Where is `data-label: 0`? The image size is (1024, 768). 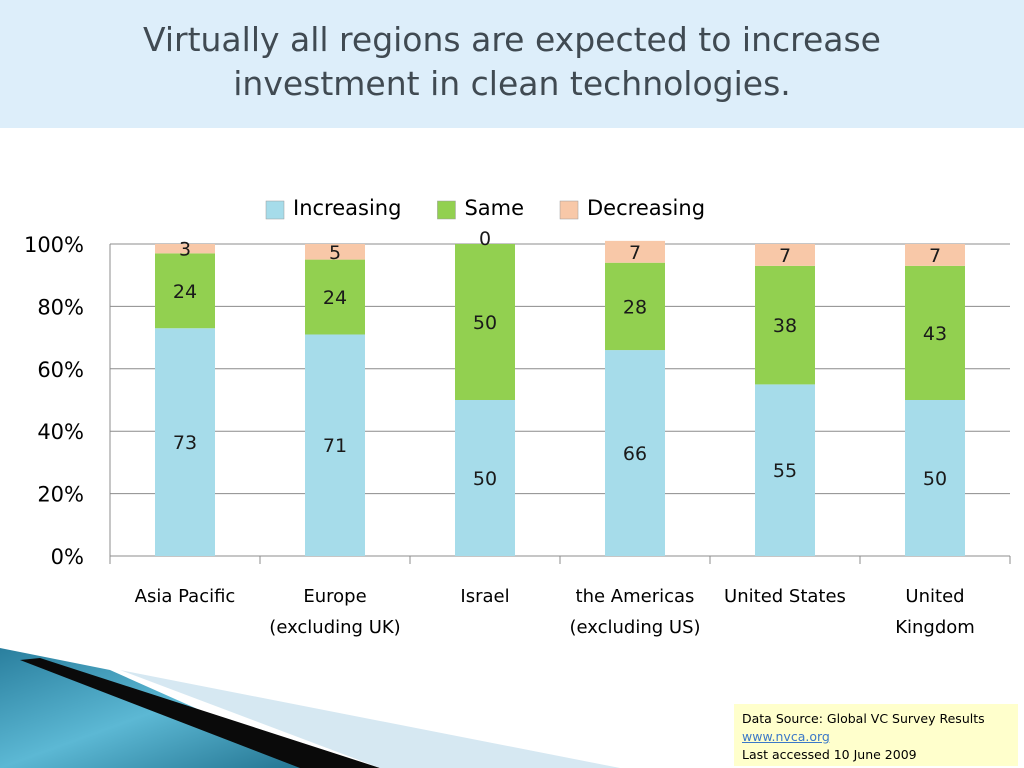 data-label: 0 is located at coordinates (485, 239).